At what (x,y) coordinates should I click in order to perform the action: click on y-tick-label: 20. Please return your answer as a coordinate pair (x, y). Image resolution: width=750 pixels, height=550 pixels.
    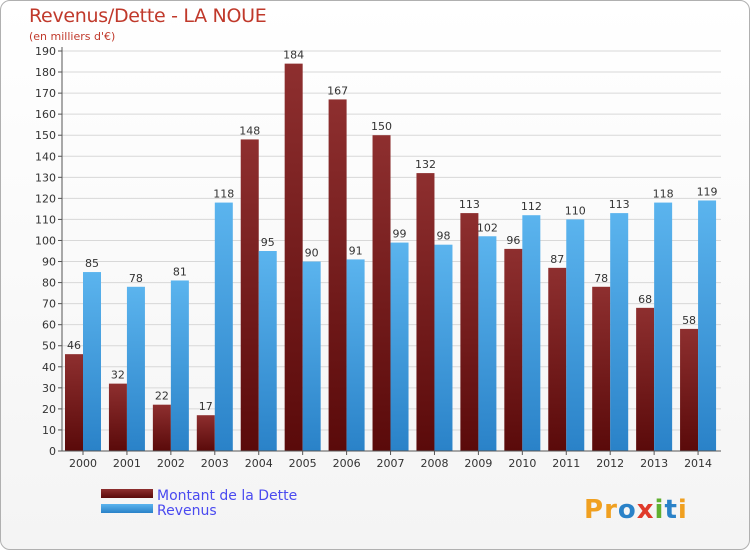
    Looking at the image, I should click on (49, 409).